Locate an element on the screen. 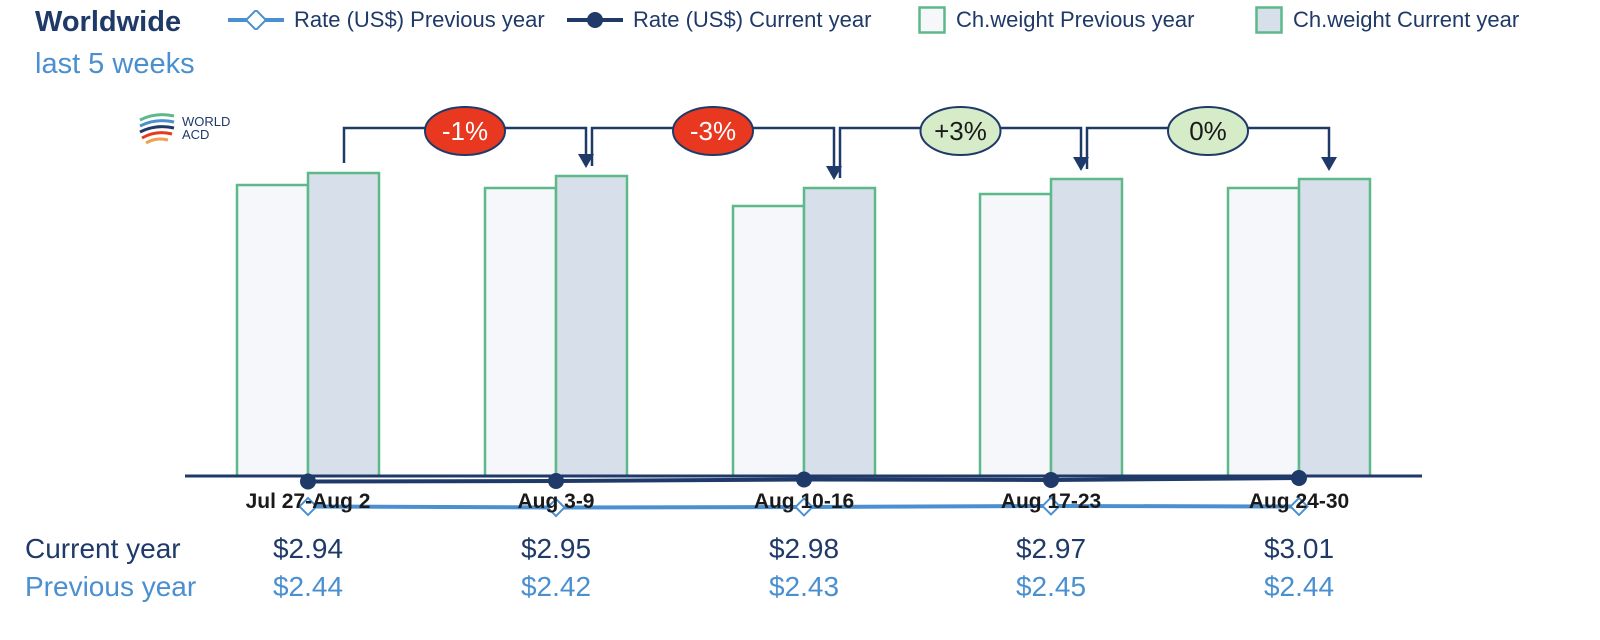 The image size is (1600, 640). chart-title: Worldwide is located at coordinates (108, 22).